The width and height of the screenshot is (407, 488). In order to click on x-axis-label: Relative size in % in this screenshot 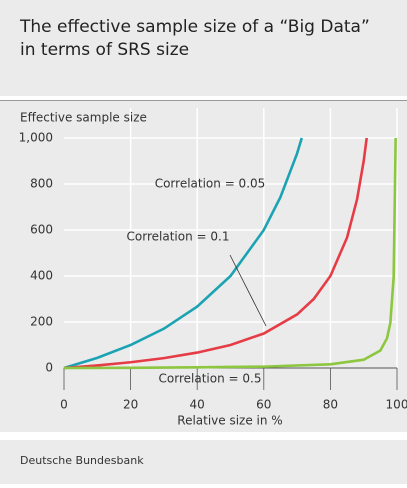, I will do `click(229, 421)`.